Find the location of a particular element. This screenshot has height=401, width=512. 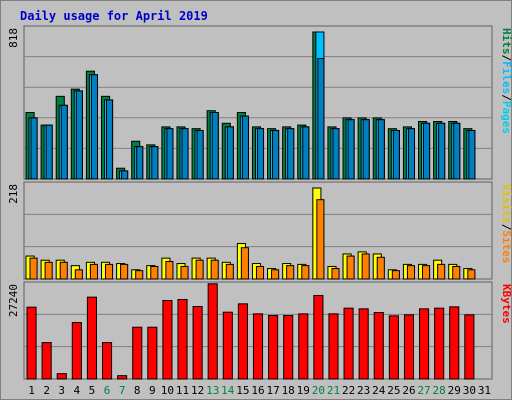

x-tick-label: 1 is located at coordinates (31, 390).